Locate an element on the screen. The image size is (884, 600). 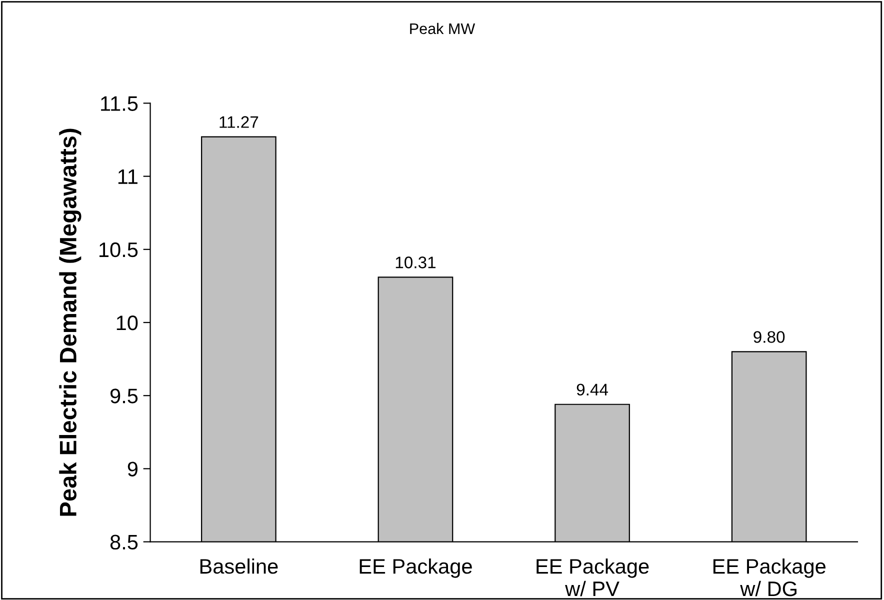
data-label: 9.44 is located at coordinates (592, 390).